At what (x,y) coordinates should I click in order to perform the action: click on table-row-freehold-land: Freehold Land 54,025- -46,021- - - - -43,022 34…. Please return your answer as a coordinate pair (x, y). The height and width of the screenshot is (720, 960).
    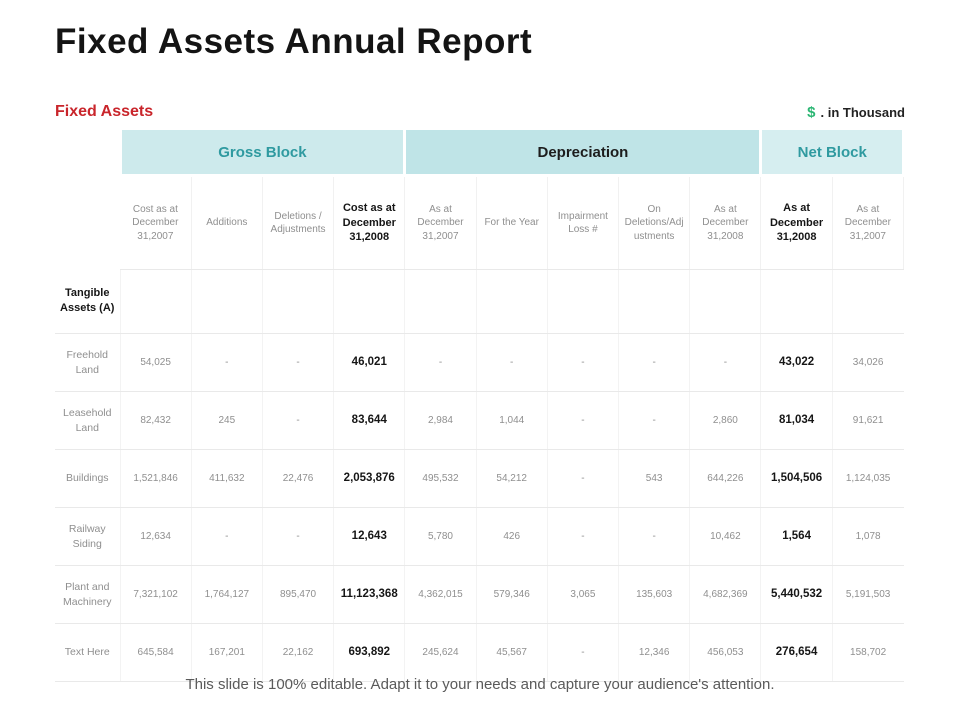
    Looking at the image, I should click on (479, 362).